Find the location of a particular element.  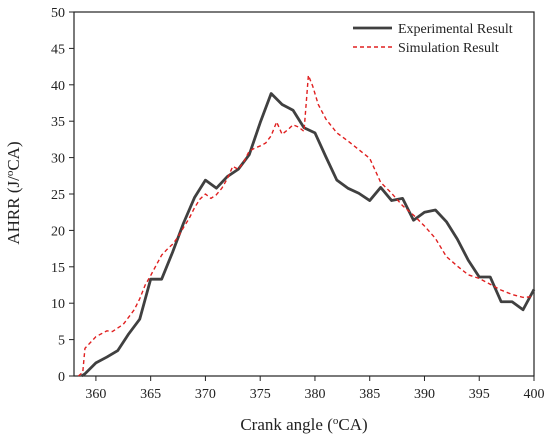

x-tick-label: 380 is located at coordinates (314, 394).